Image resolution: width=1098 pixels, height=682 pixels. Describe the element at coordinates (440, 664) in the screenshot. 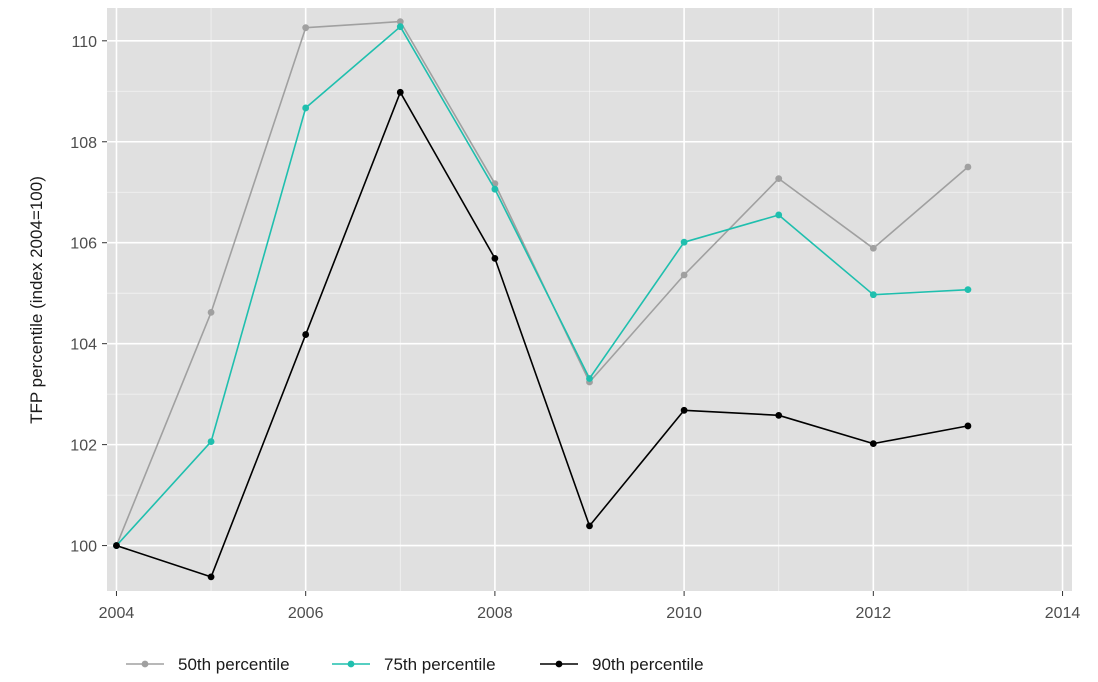

I see `legend-label: 75th percentile` at that location.